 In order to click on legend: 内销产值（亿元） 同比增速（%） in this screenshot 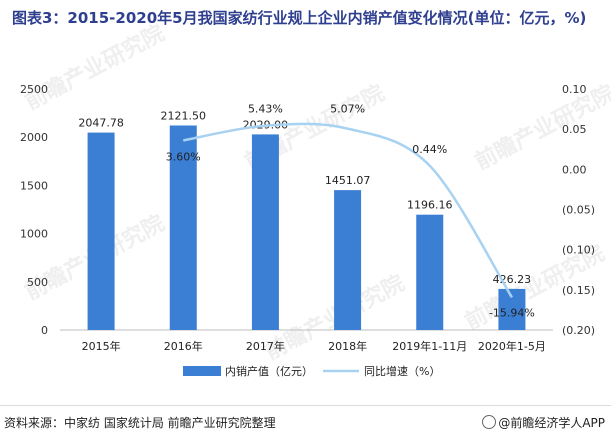, I will do `click(311, 371)`.